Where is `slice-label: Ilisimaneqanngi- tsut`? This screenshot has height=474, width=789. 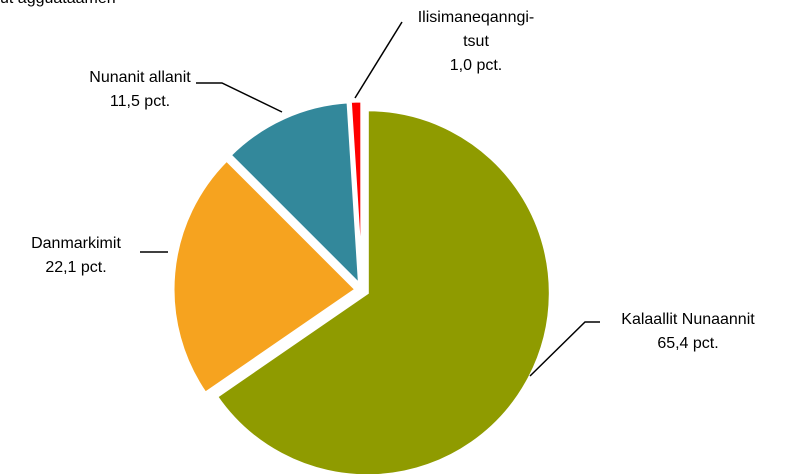
slice-label: Ilisimaneqanngi- tsut is located at coordinates (476, 29).